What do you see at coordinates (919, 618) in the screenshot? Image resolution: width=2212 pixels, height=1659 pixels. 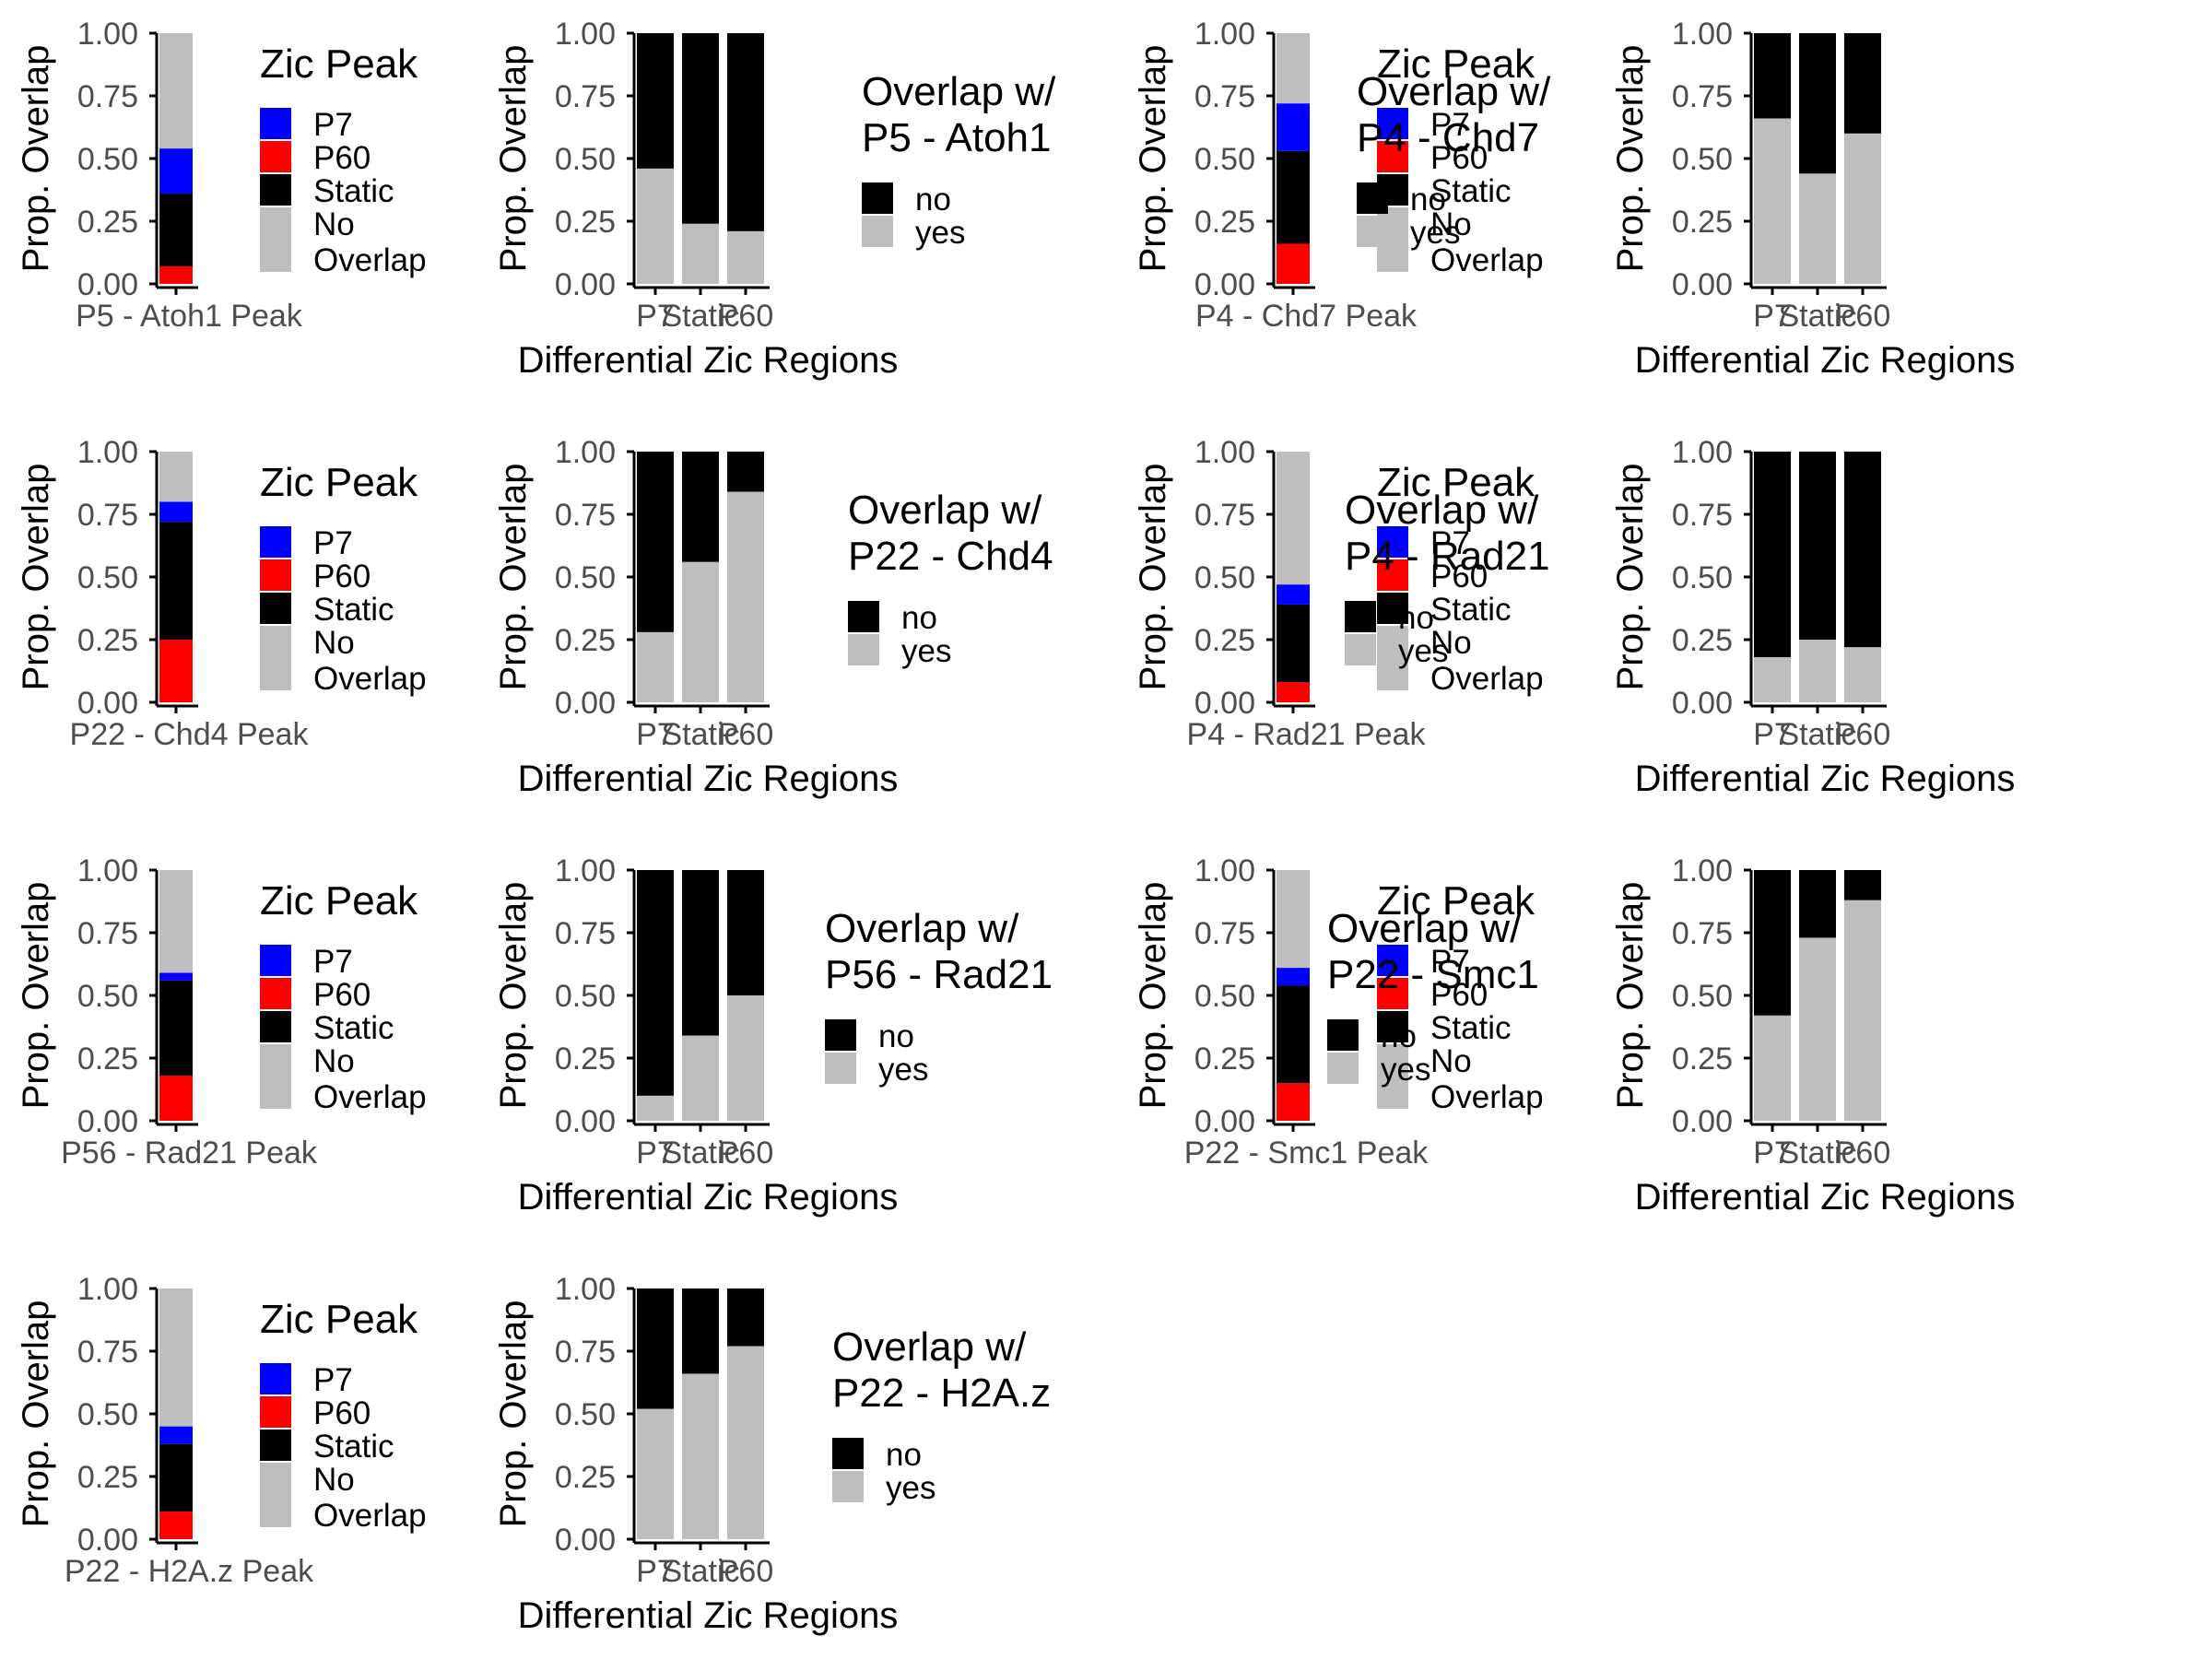 I see `legend-label: no` at bounding box center [919, 618].